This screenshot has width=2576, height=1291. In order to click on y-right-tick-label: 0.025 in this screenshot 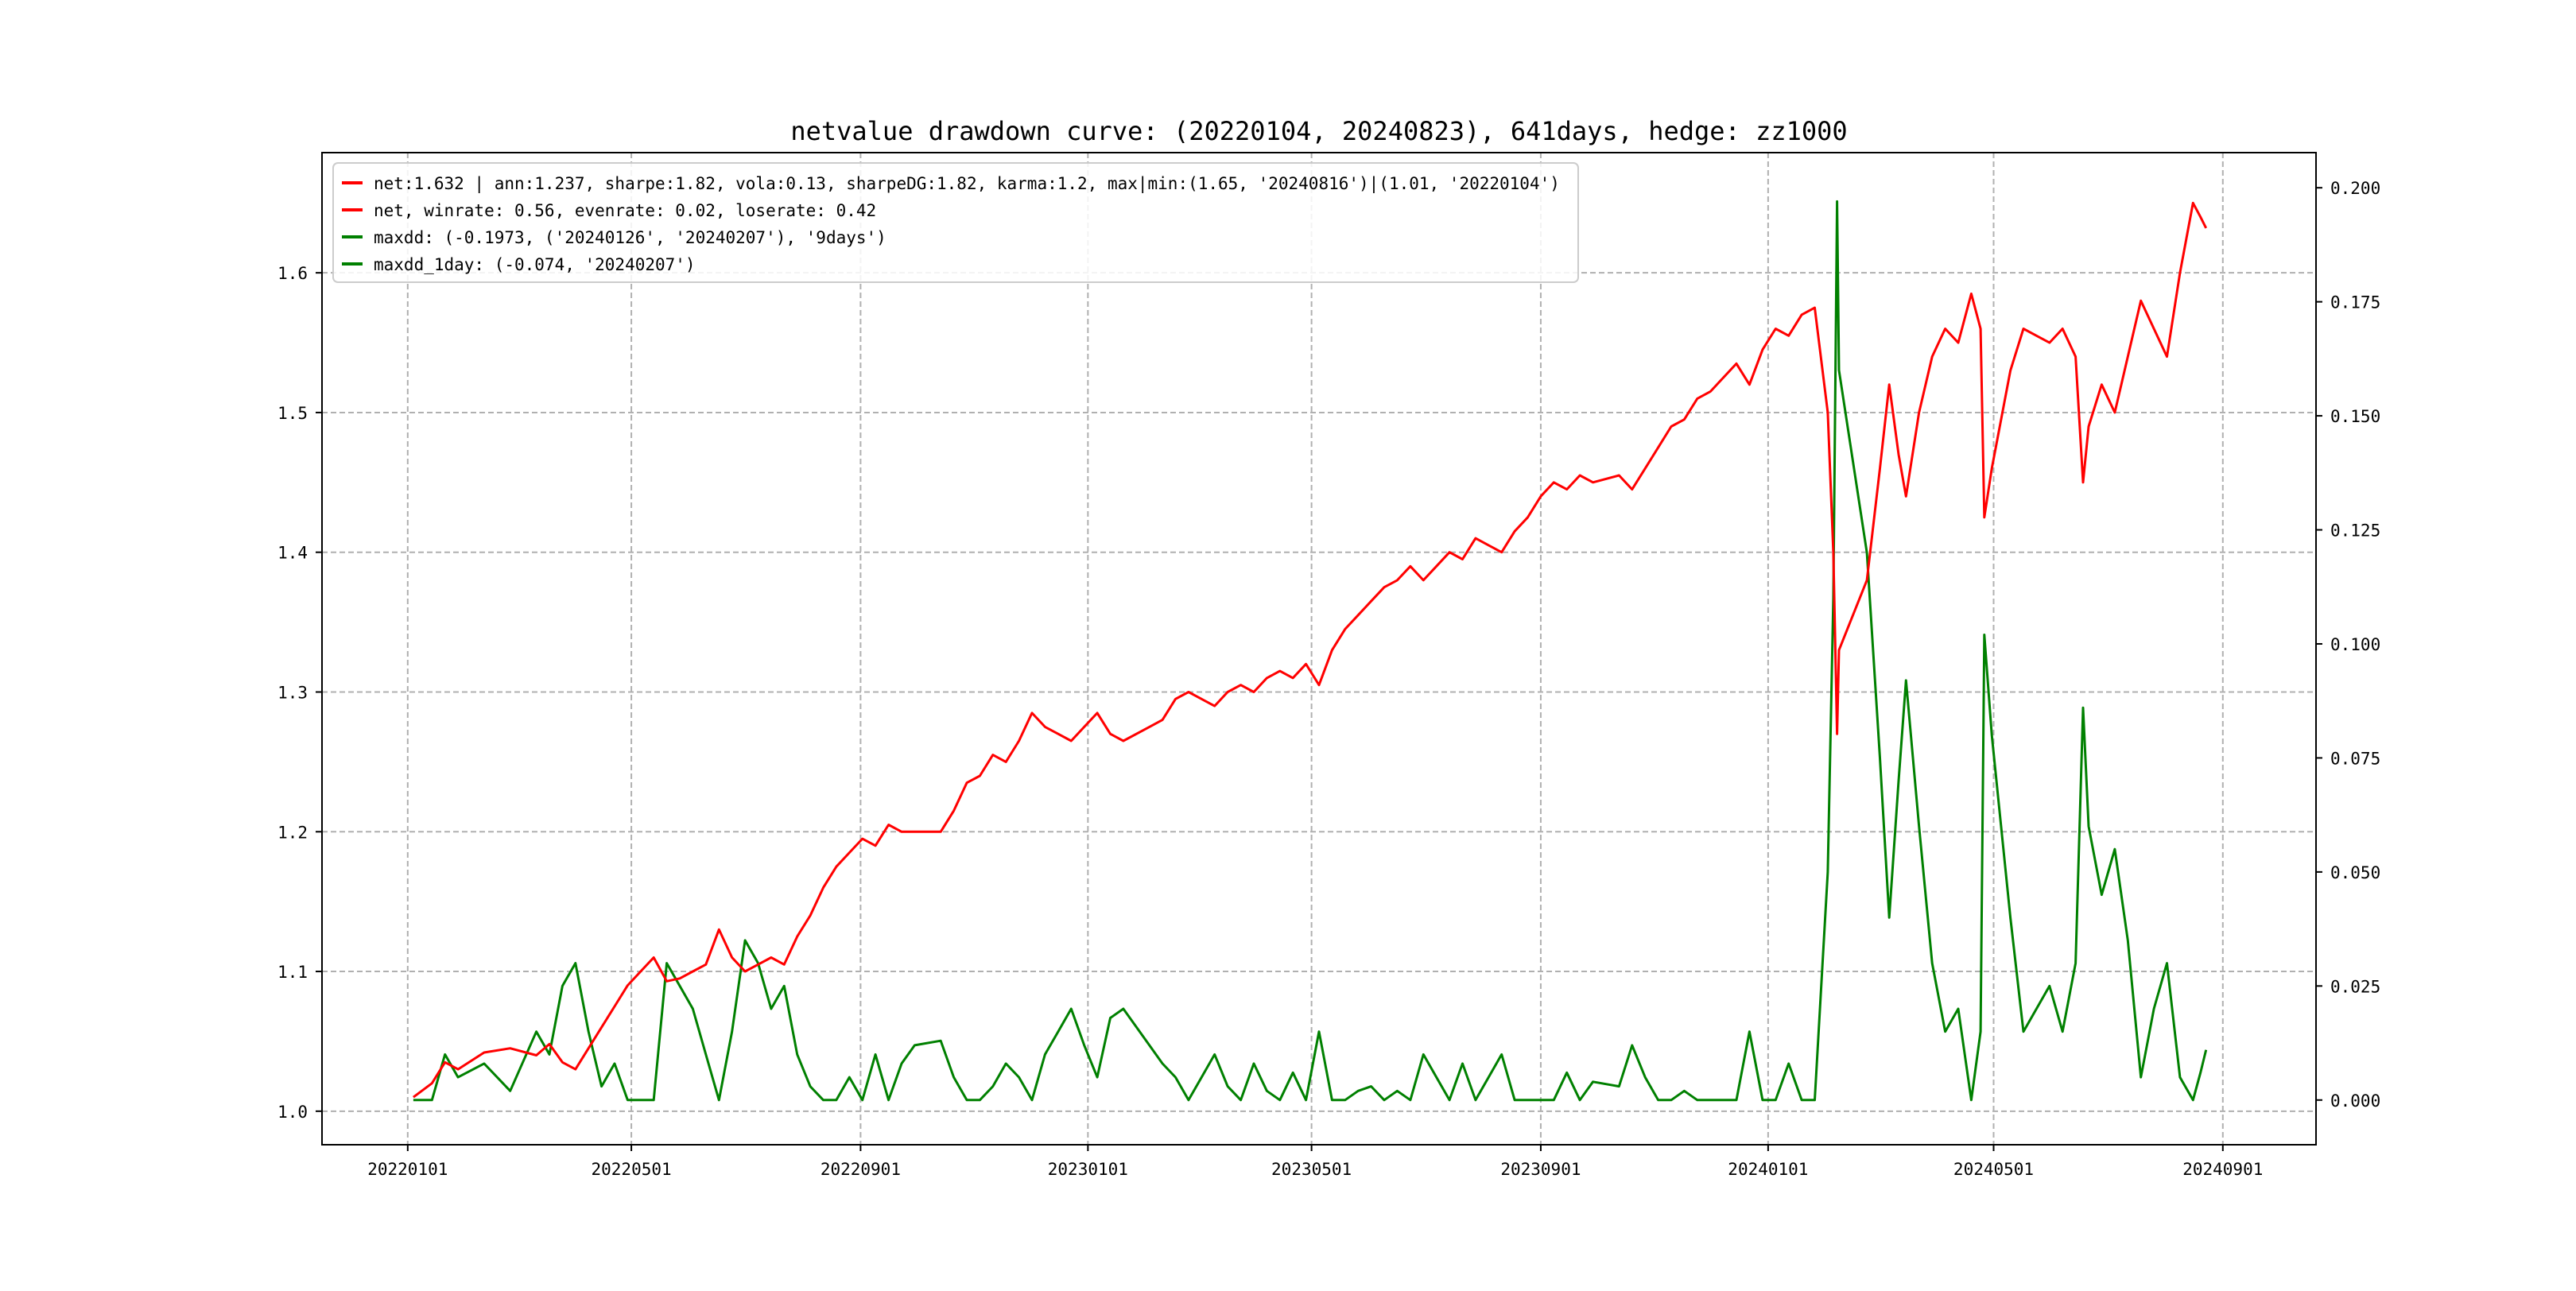, I will do `click(2355, 987)`.